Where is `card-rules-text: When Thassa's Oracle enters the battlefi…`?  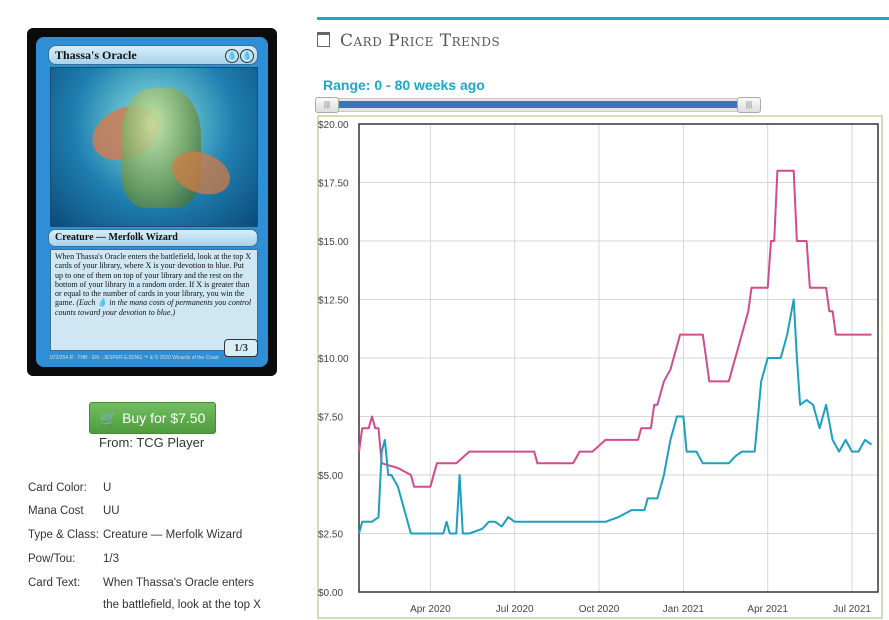
card-rules-text: When Thassa's Oracle enters the battlefi… is located at coordinates (153, 280).